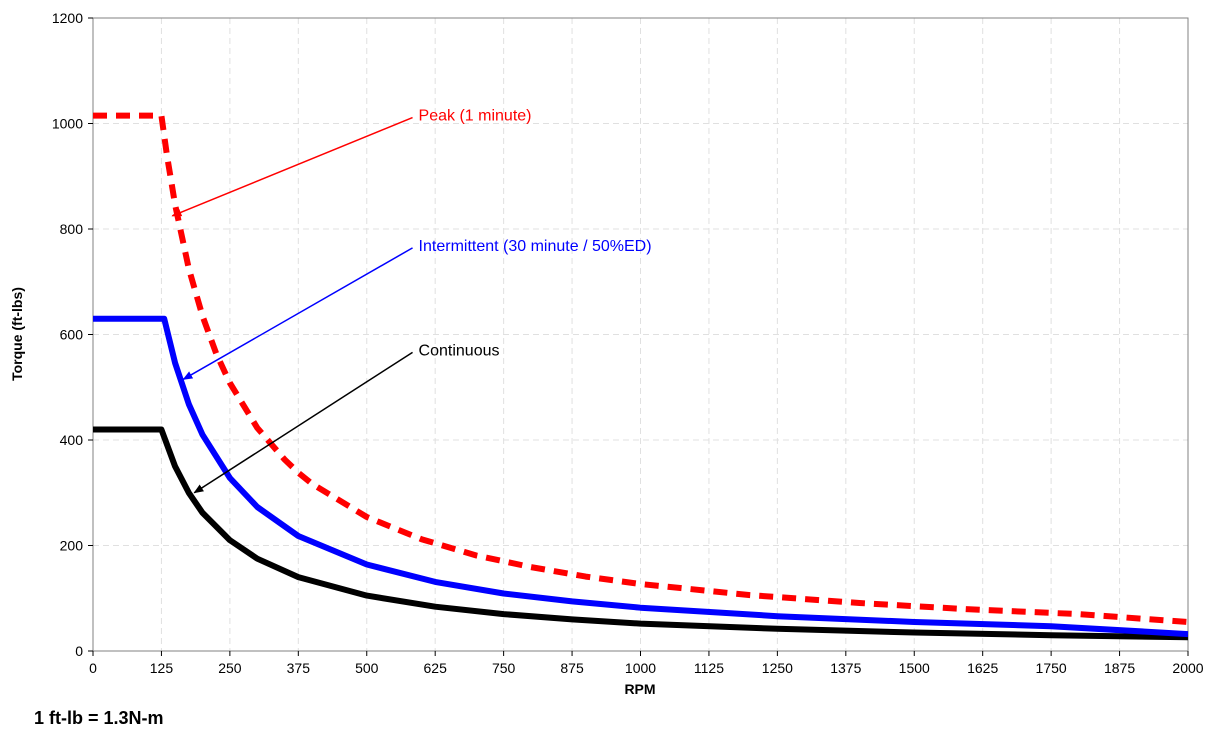  Describe the element at coordinates (639, 689) in the screenshot. I see `x-axis-title: RPM` at that location.